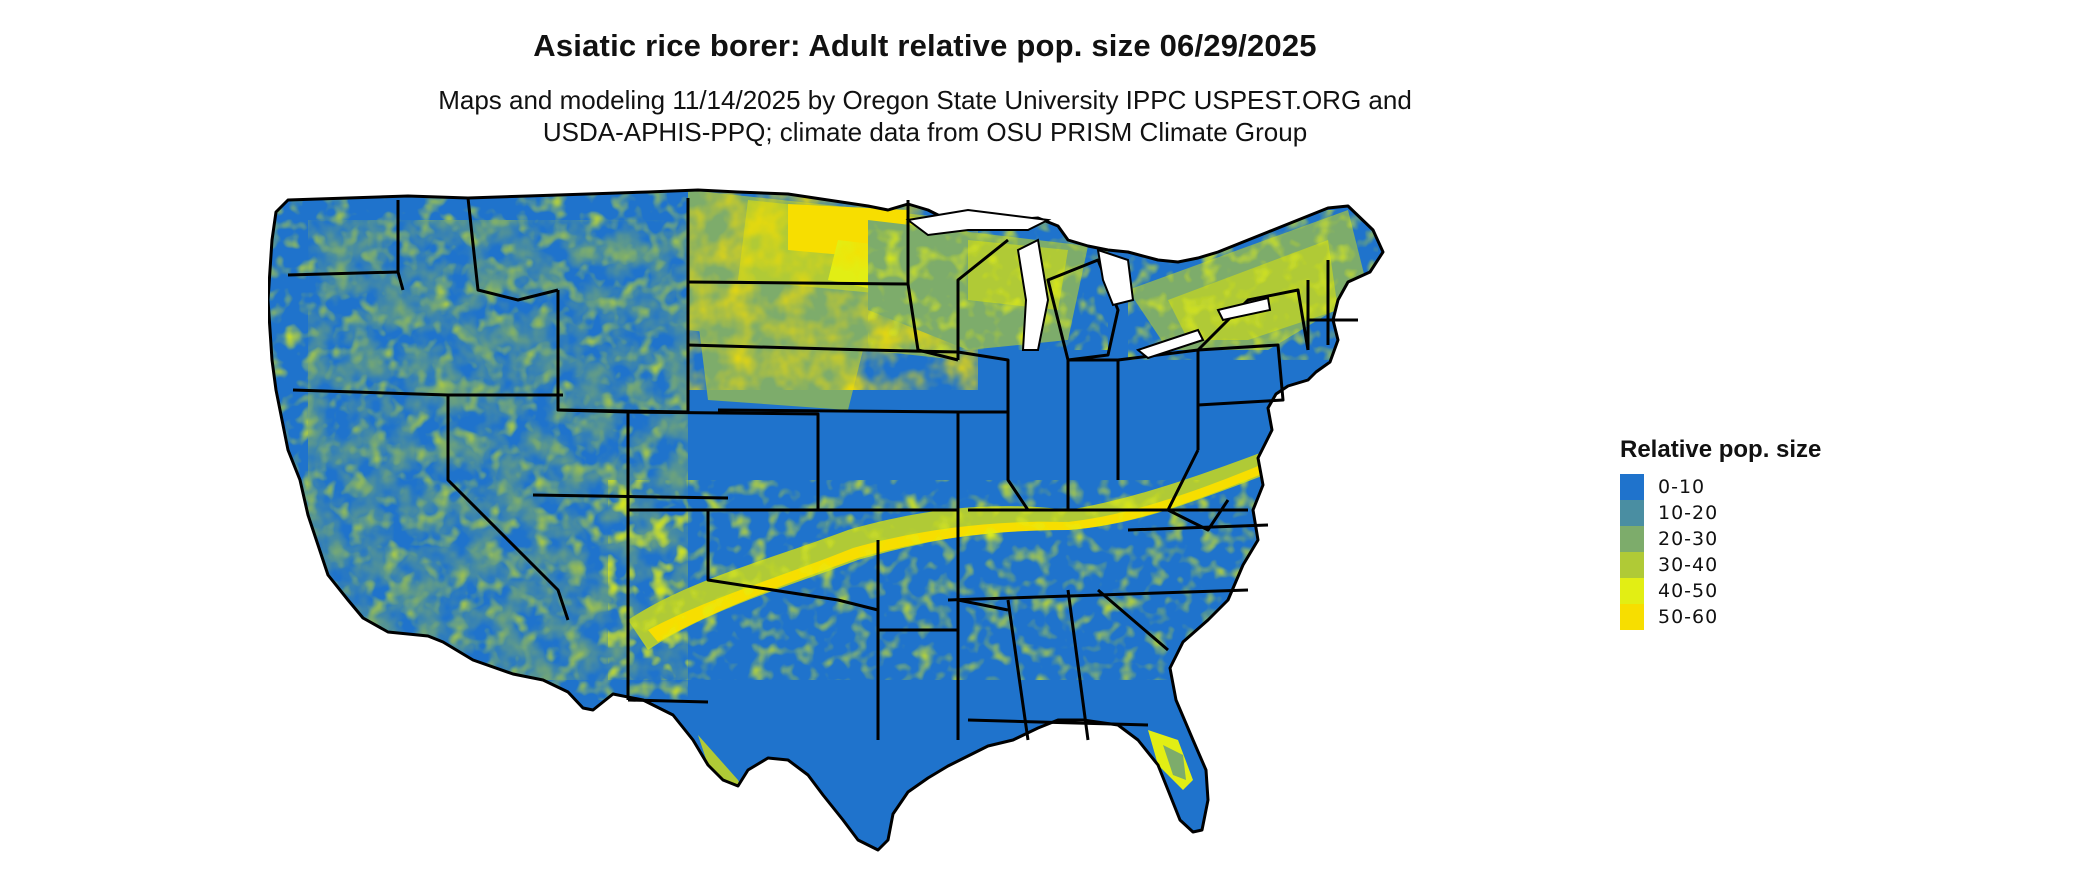 This screenshot has height=892, width=2100. What do you see at coordinates (1018, 670) in the screenshot?
I see `state-line-al` at bounding box center [1018, 670].